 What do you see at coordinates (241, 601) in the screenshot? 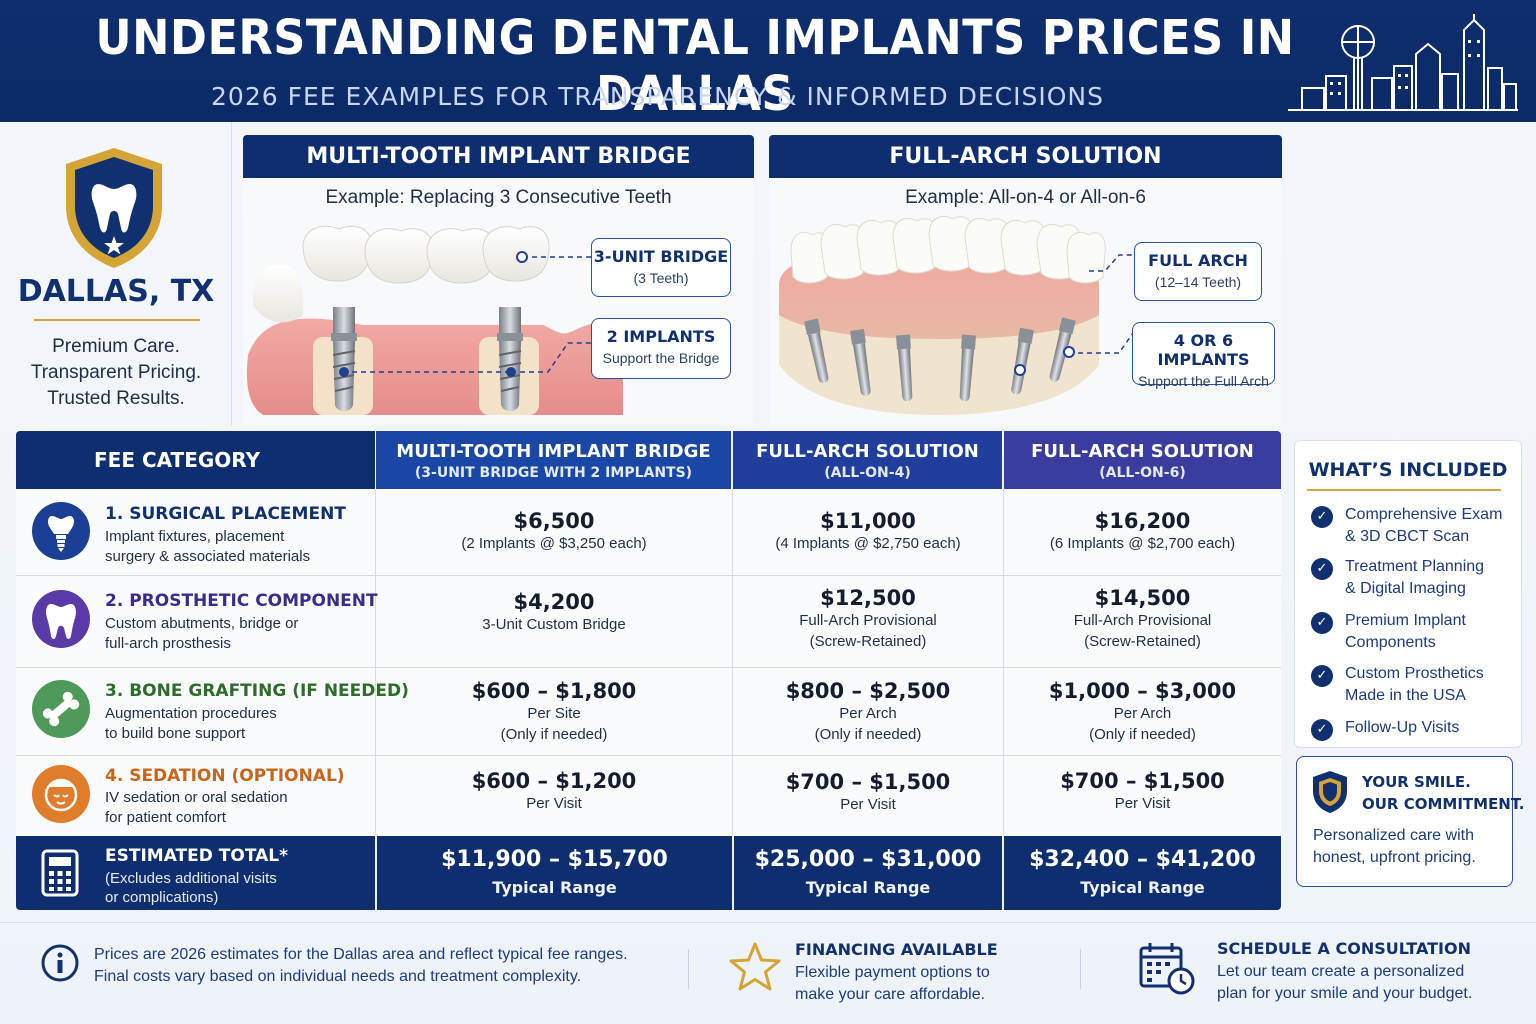
I see `category-title: 2. PROSTHETIC COMPONENT` at bounding box center [241, 601].